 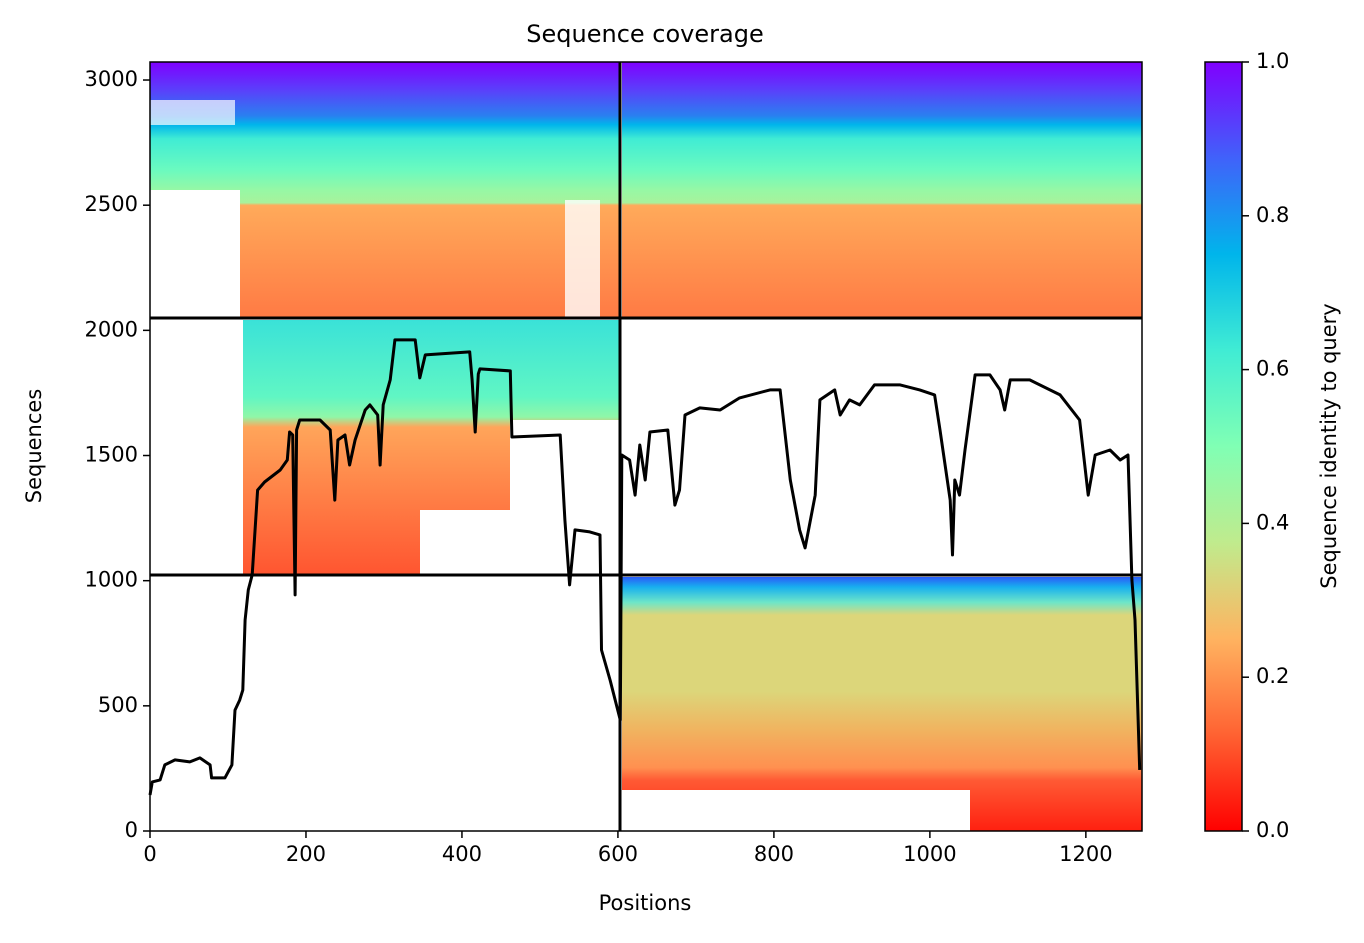 What do you see at coordinates (774, 854) in the screenshot?
I see `x-tick-label: 800` at bounding box center [774, 854].